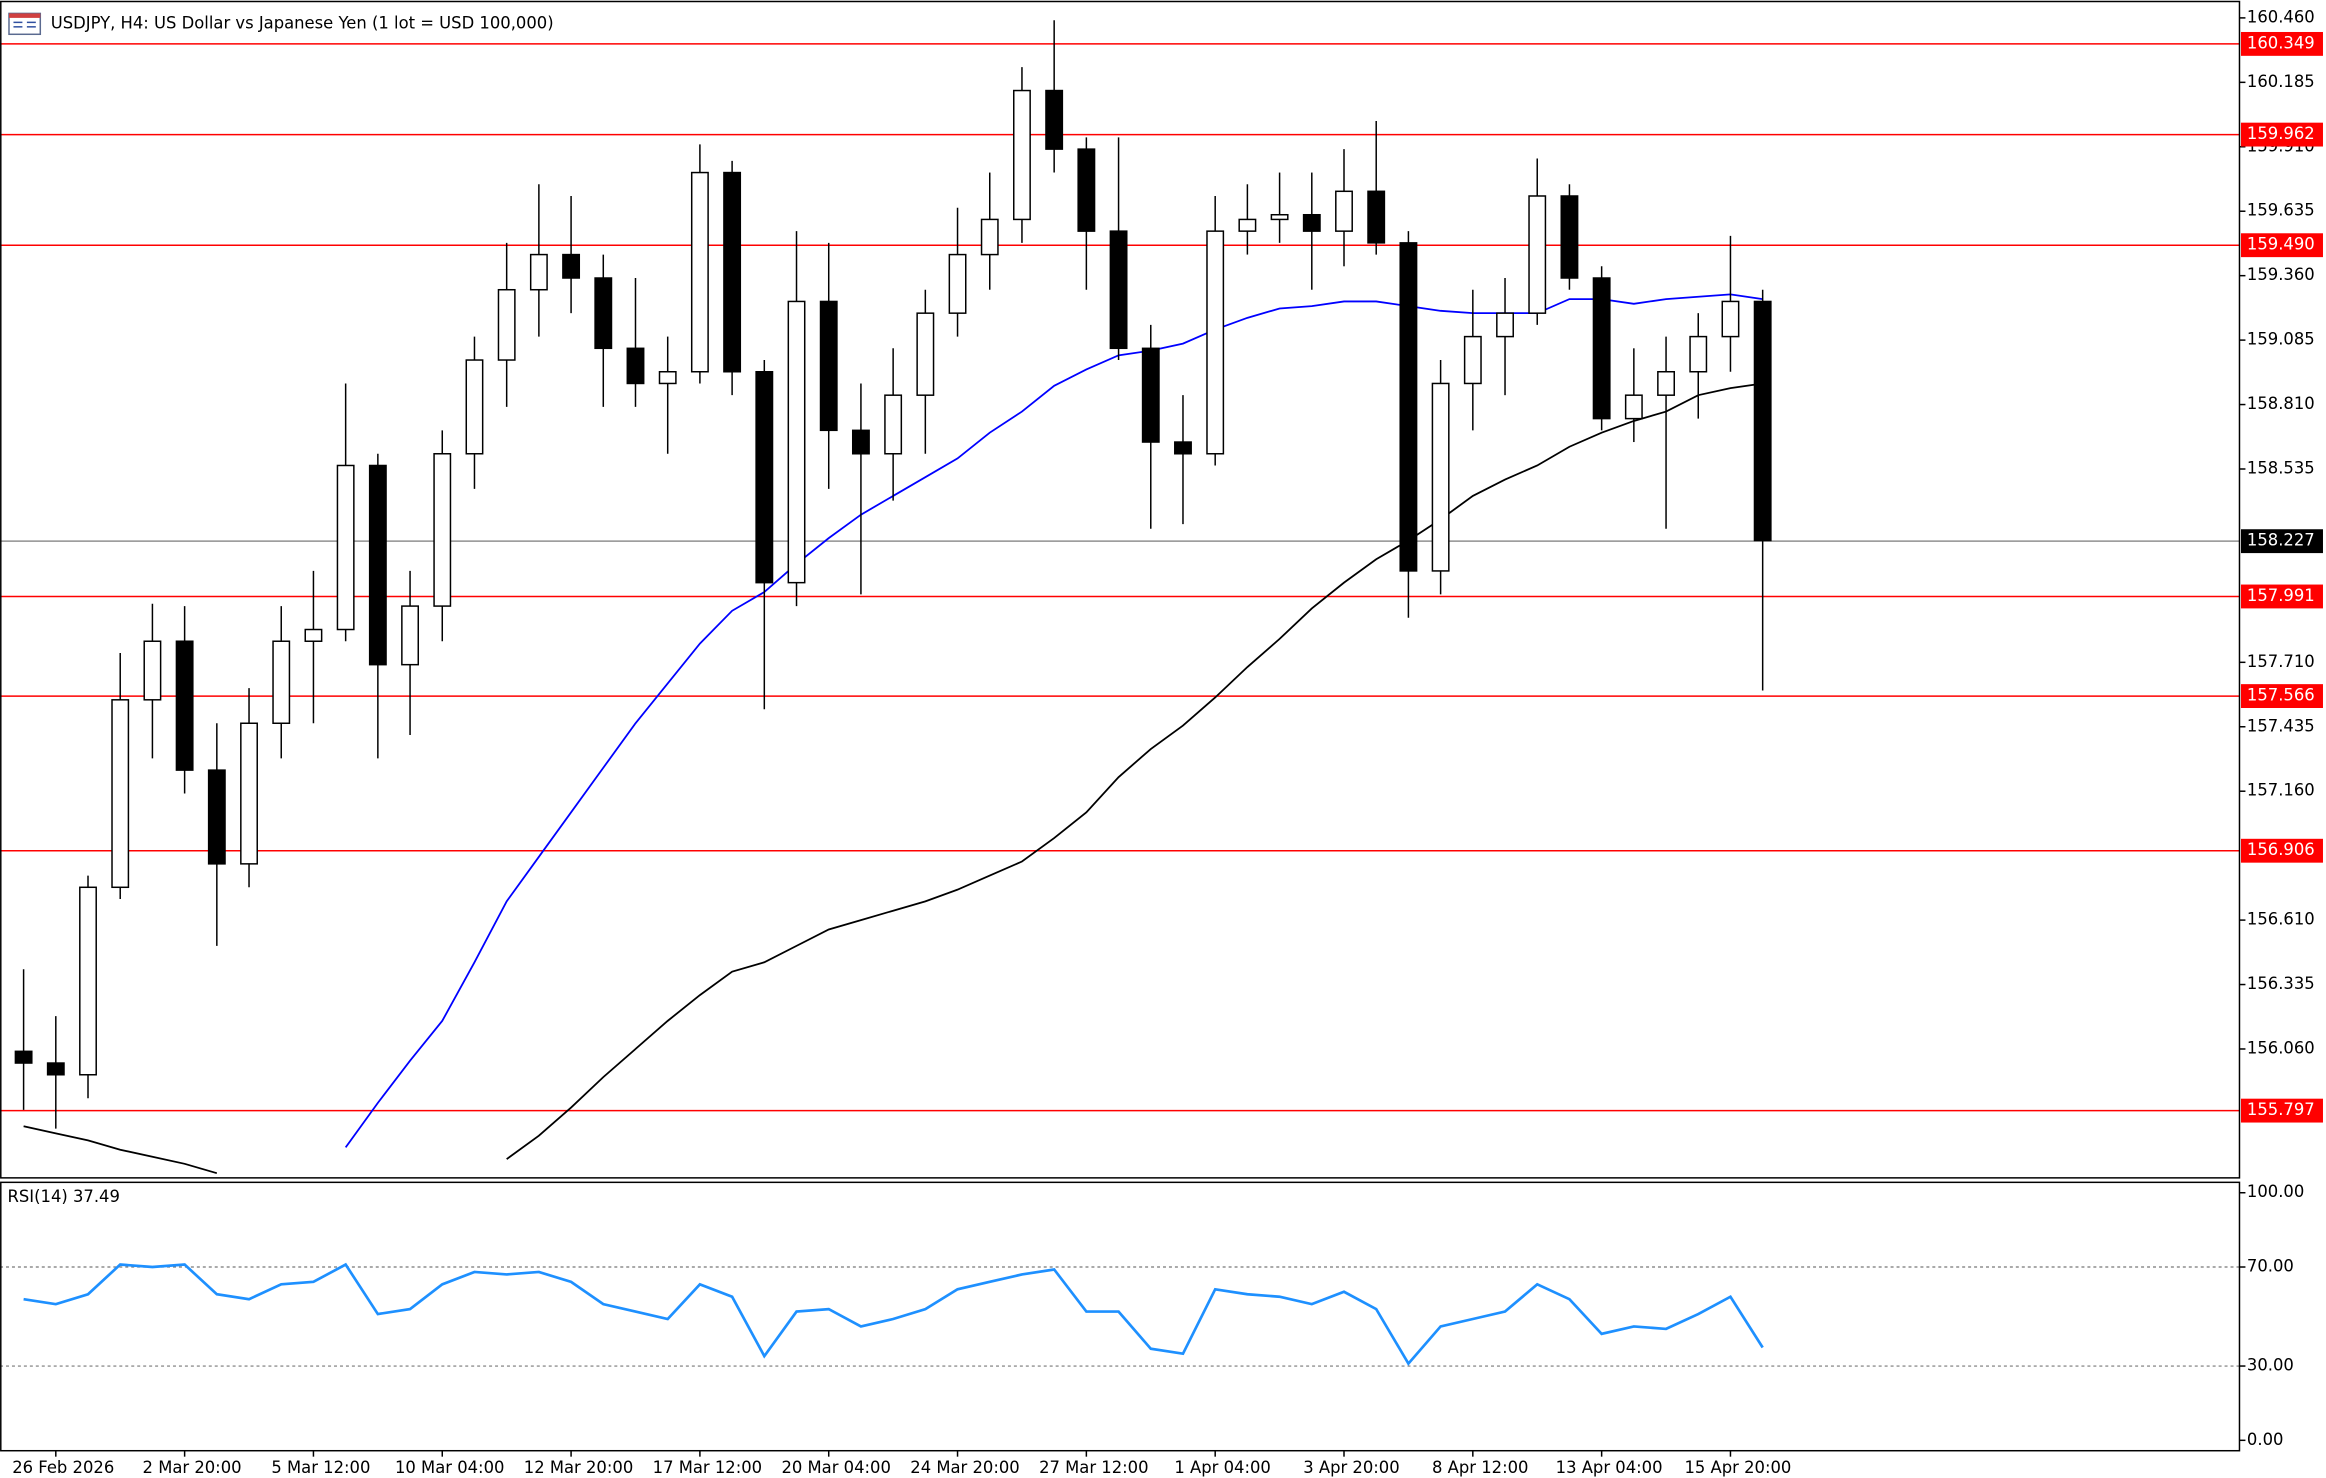 This screenshot has height=1478, width=2326. I want to click on x-tick-label: 12 Mar 20:00, so click(578, 1467).